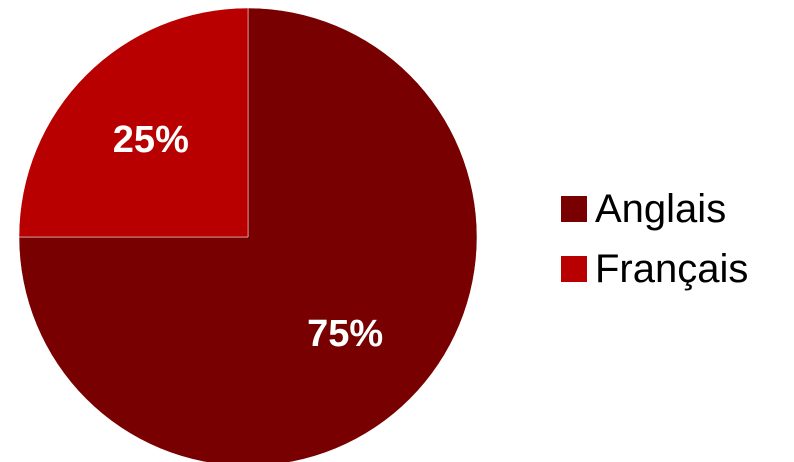  Describe the element at coordinates (345, 334) in the screenshot. I see `data-label-anglais: 75%` at that location.